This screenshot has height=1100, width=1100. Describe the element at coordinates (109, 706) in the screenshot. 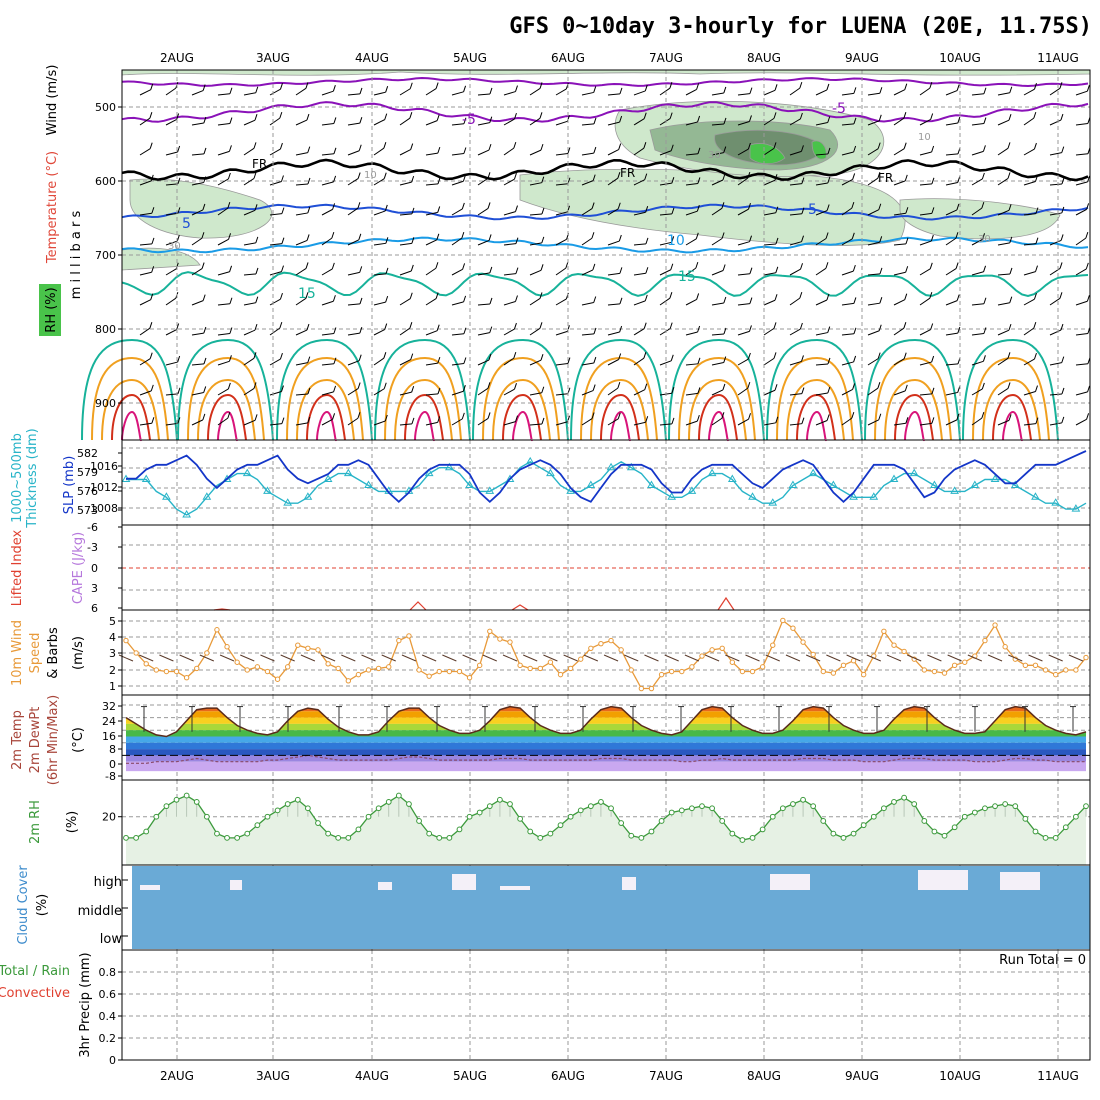

I see `temp2m-tick-0: 32` at that location.